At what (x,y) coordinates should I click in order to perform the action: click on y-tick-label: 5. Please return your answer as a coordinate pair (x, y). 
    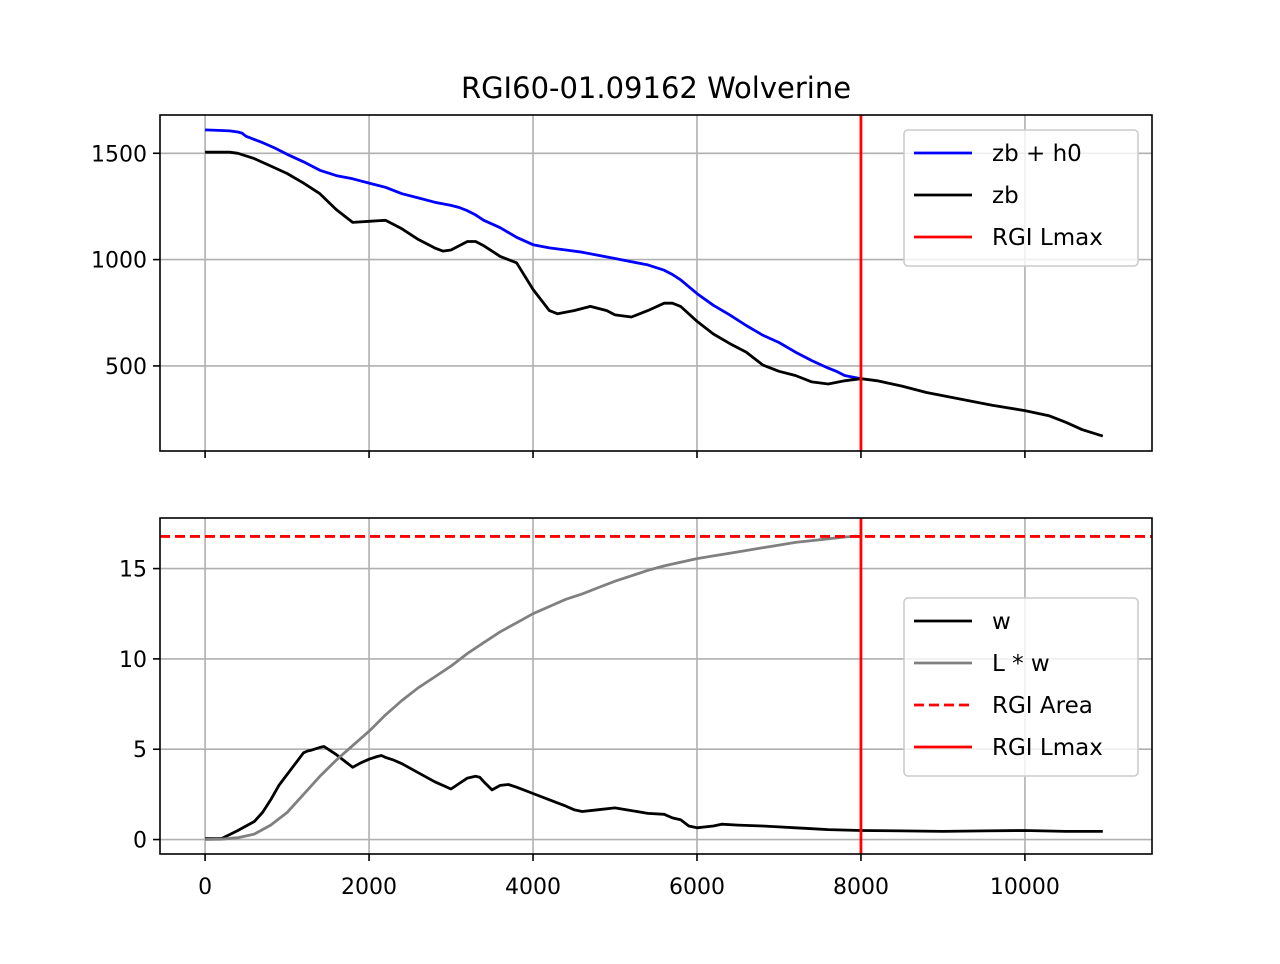
    Looking at the image, I should click on (140, 750).